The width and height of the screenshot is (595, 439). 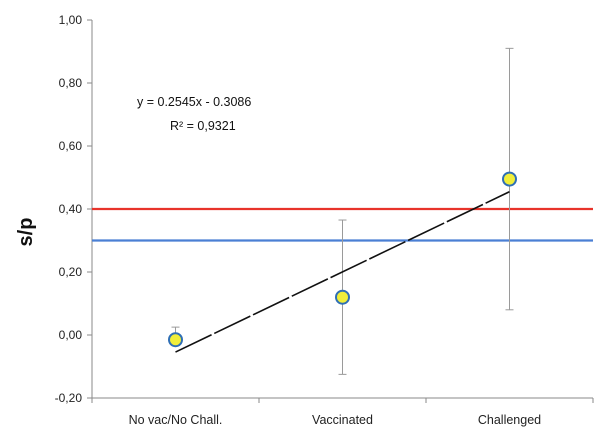 What do you see at coordinates (194, 102) in the screenshot?
I see `trendline-equation: y = 0.2545x - 0.3086` at bounding box center [194, 102].